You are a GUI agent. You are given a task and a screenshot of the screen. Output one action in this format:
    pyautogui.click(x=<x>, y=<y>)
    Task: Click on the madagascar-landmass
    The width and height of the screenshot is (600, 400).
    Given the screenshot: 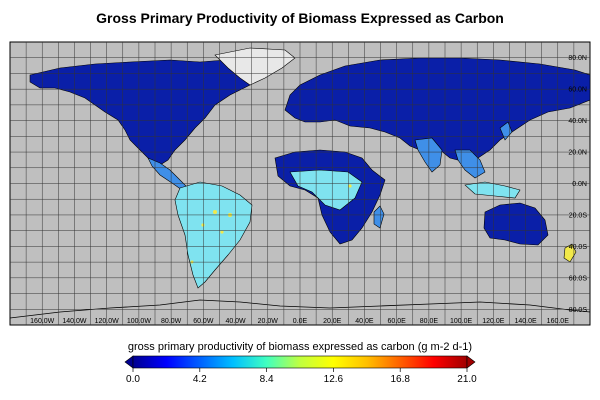 What is the action you would take?
    pyautogui.click(x=379, y=217)
    